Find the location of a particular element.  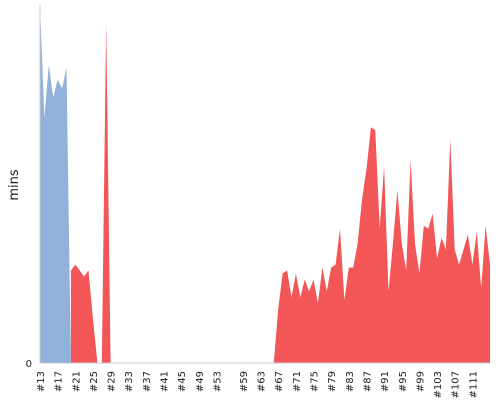

y-axis-ticks: 0 is located at coordinates (29, 364).